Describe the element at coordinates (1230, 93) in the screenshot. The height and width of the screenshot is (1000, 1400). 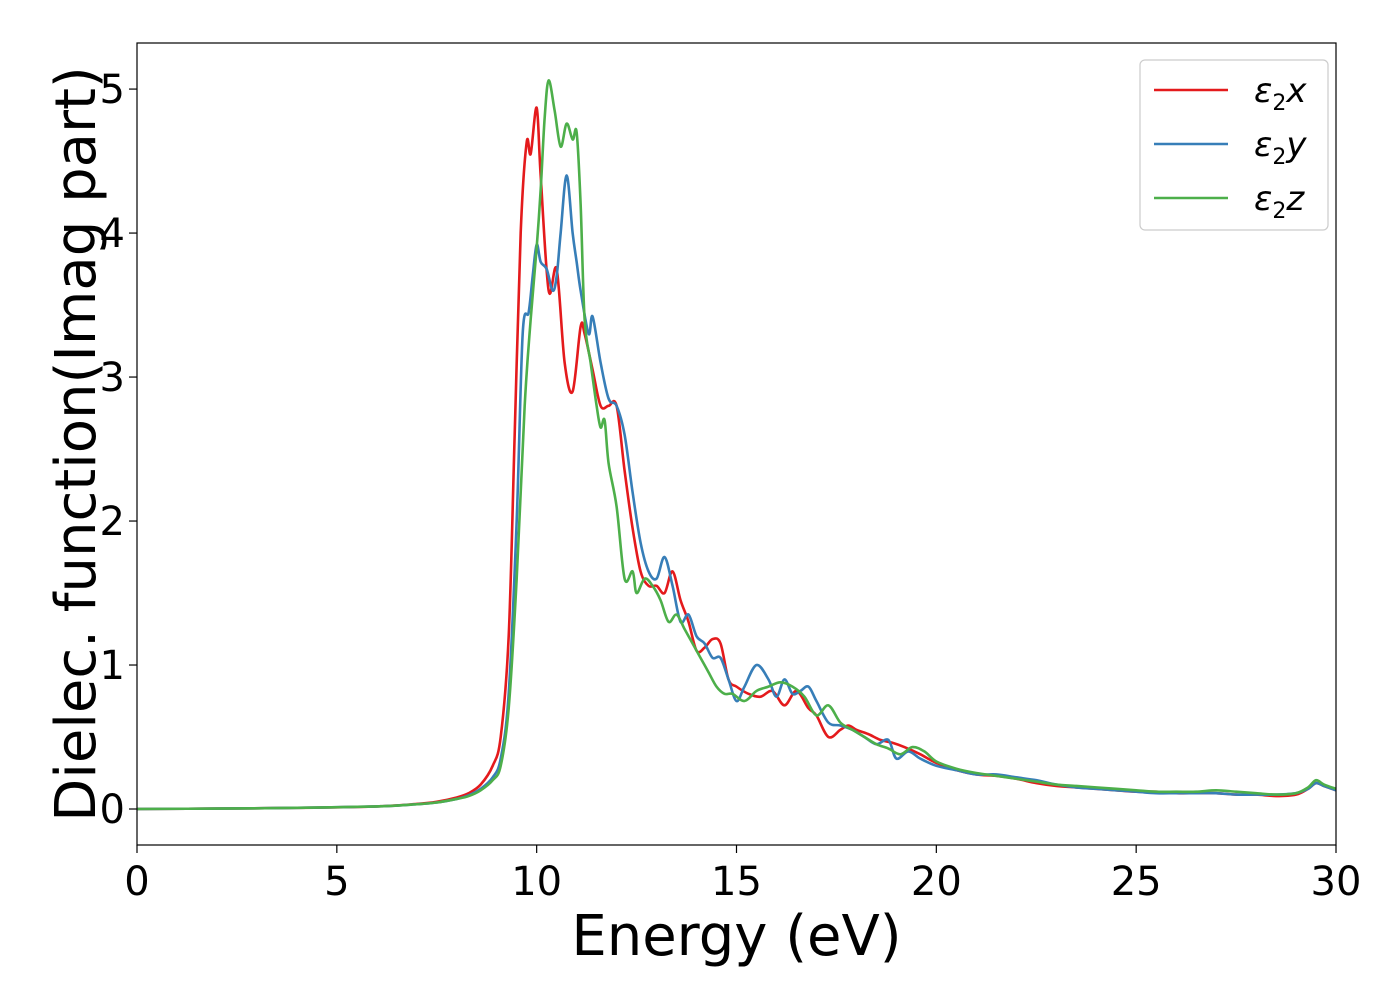
I see `legend-item-x: ε2x` at that location.